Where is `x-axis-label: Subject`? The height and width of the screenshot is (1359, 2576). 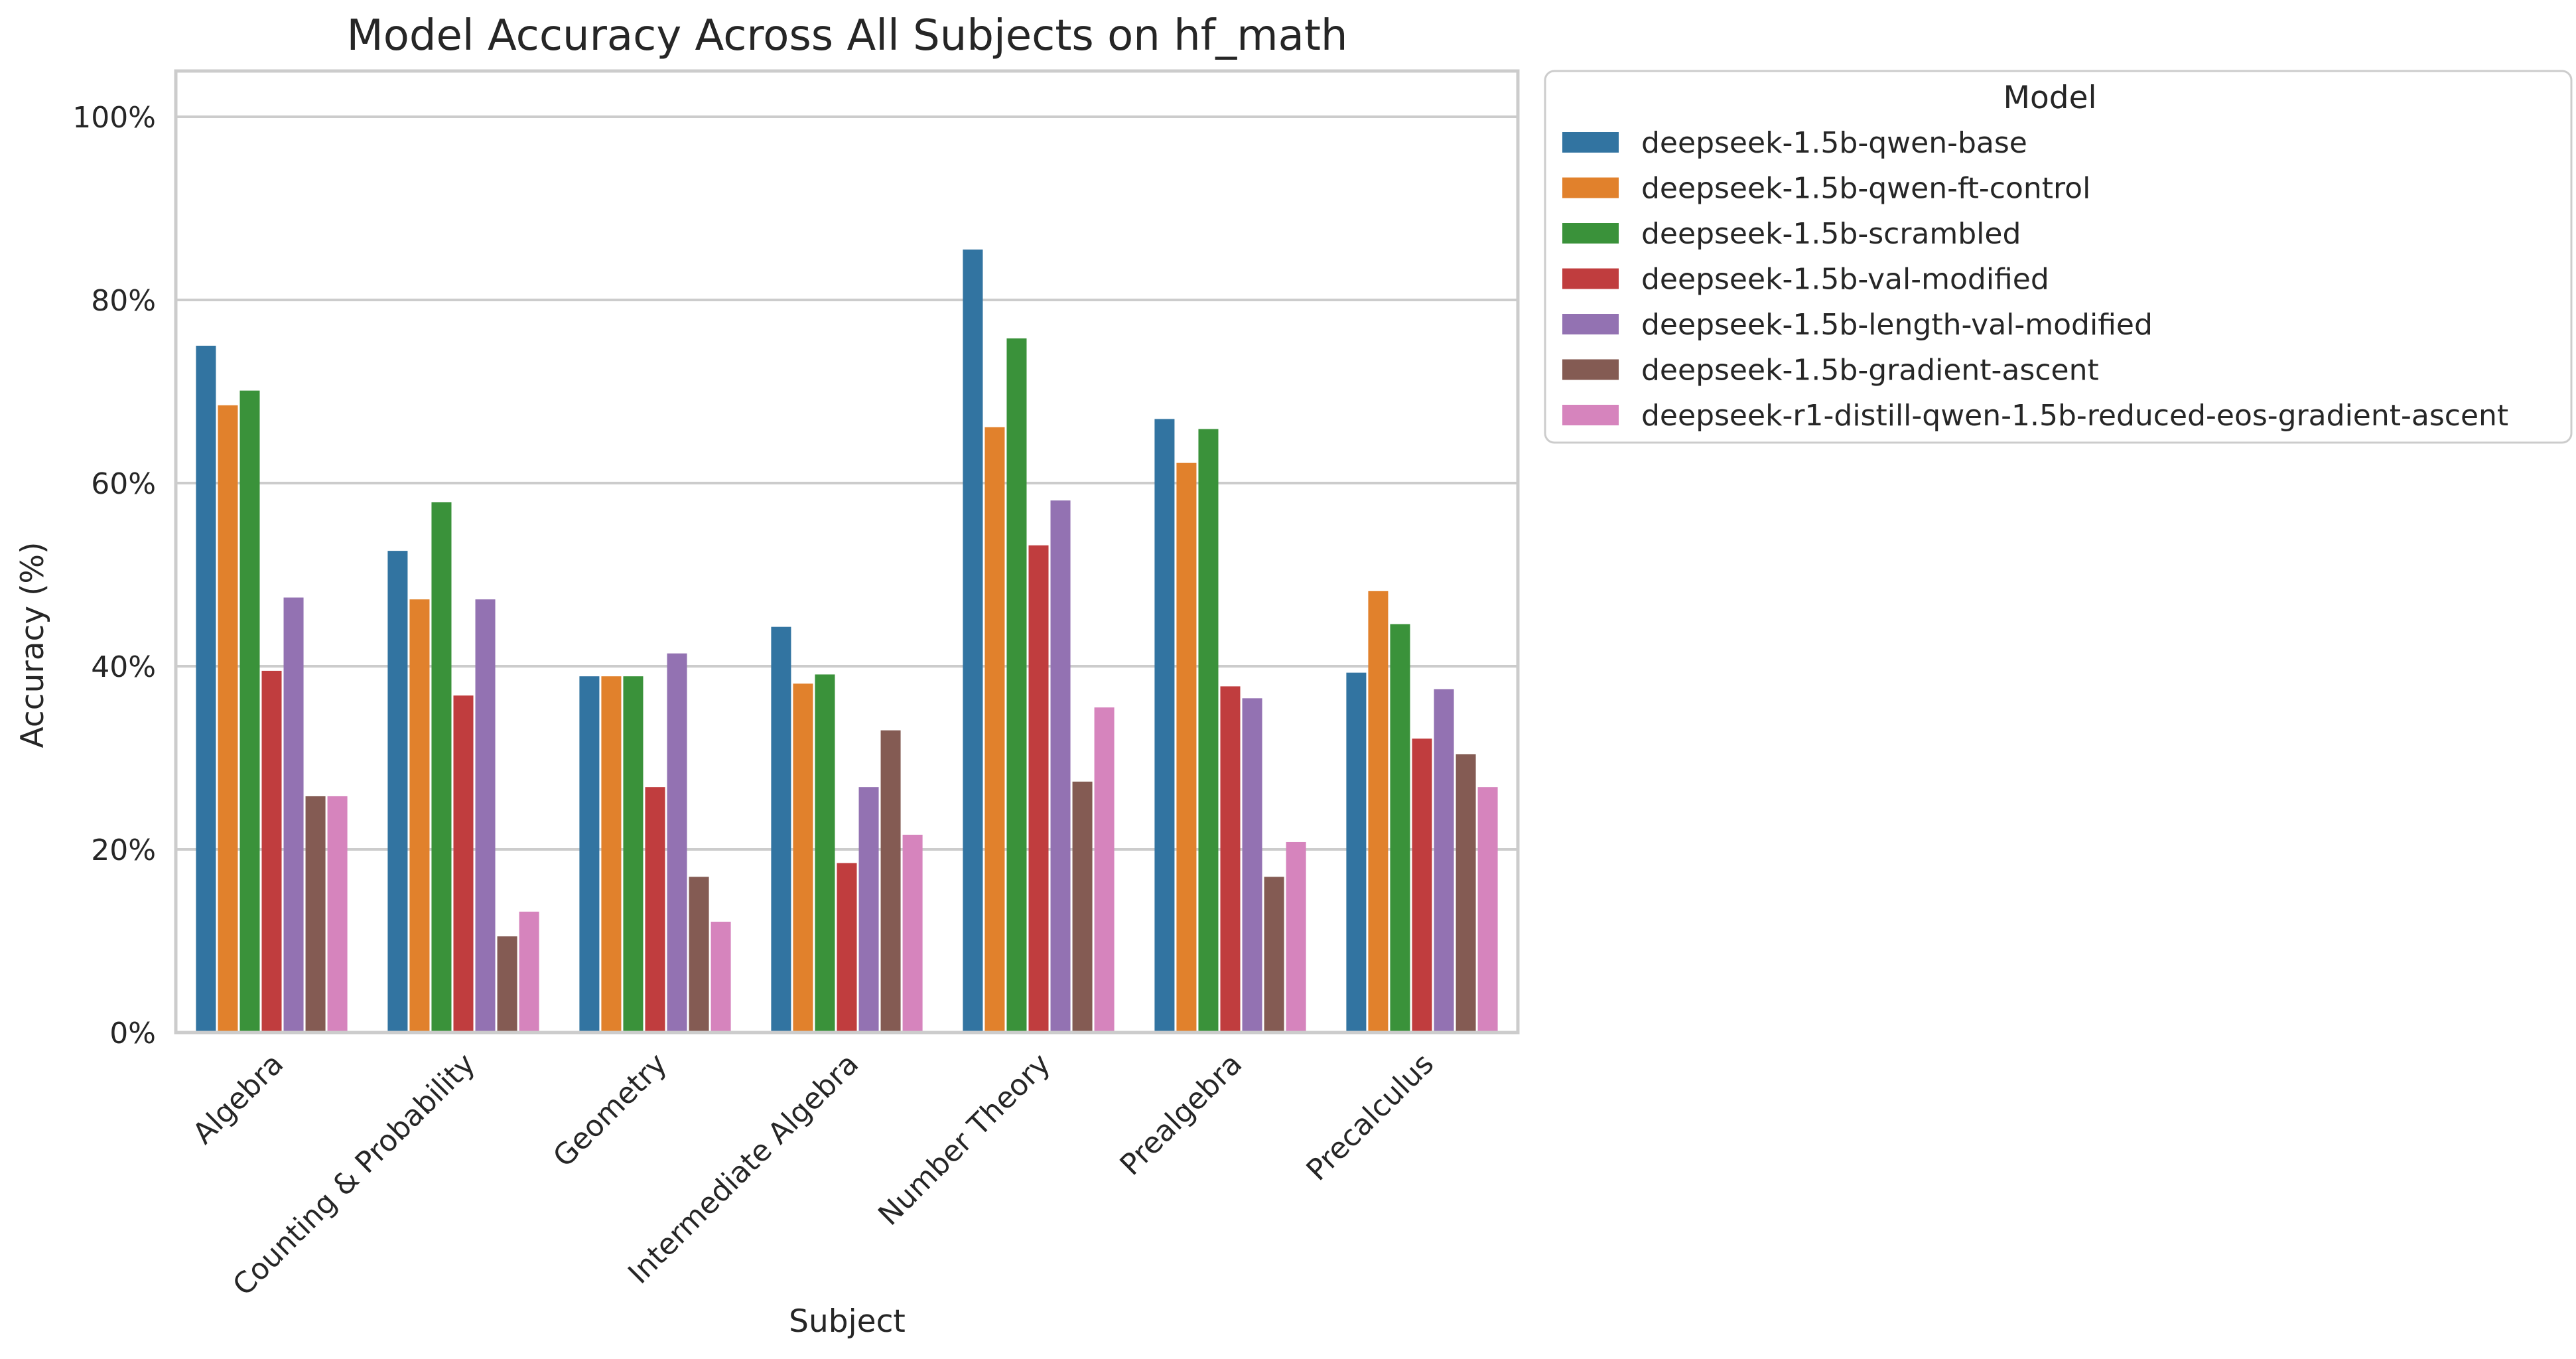
x-axis-label: Subject is located at coordinates (847, 1321).